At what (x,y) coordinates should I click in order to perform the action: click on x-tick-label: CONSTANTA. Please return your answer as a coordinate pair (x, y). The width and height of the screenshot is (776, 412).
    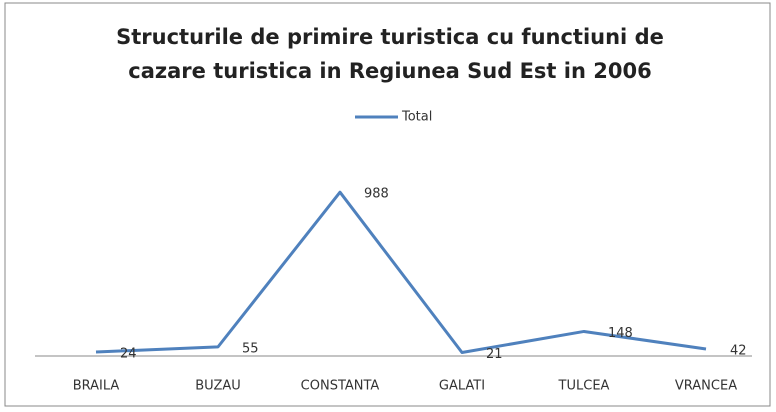
    Looking at the image, I should click on (340, 386).